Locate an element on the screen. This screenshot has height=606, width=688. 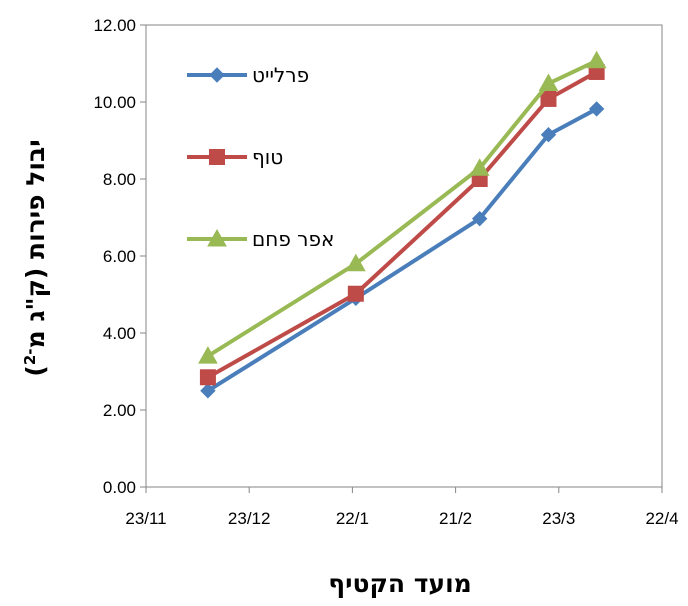
legend-item: טוף is located at coordinates (235, 157).